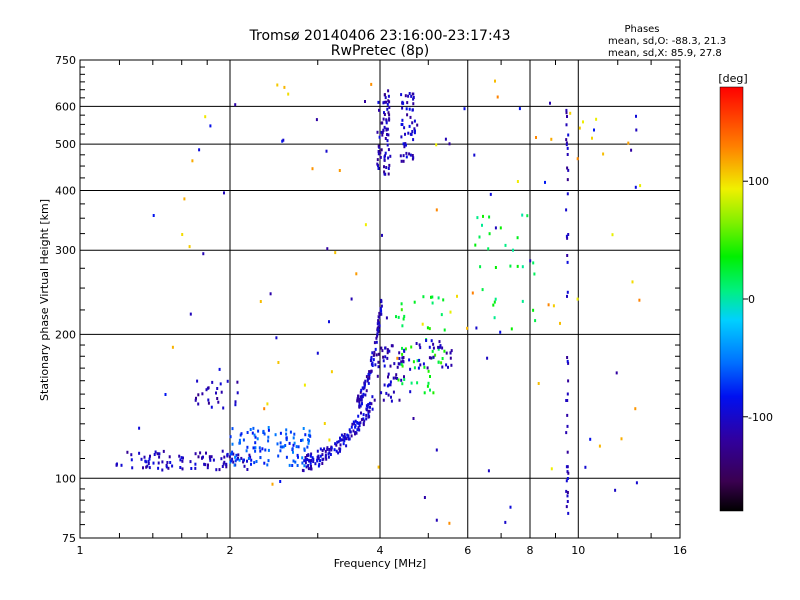  What do you see at coordinates (578, 550) in the screenshot?
I see `x-tick-label: 10` at bounding box center [578, 550].